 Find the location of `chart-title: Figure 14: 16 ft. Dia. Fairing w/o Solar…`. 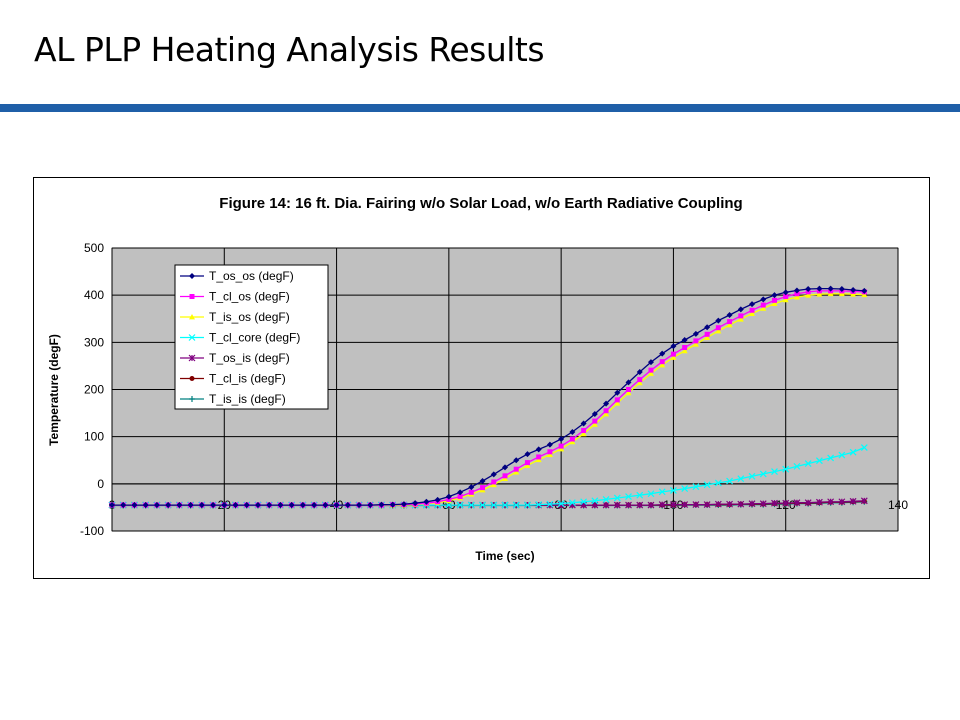

chart-title: Figure 14: 16 ft. Dia. Fairing w/o Solar… is located at coordinates (480, 203).